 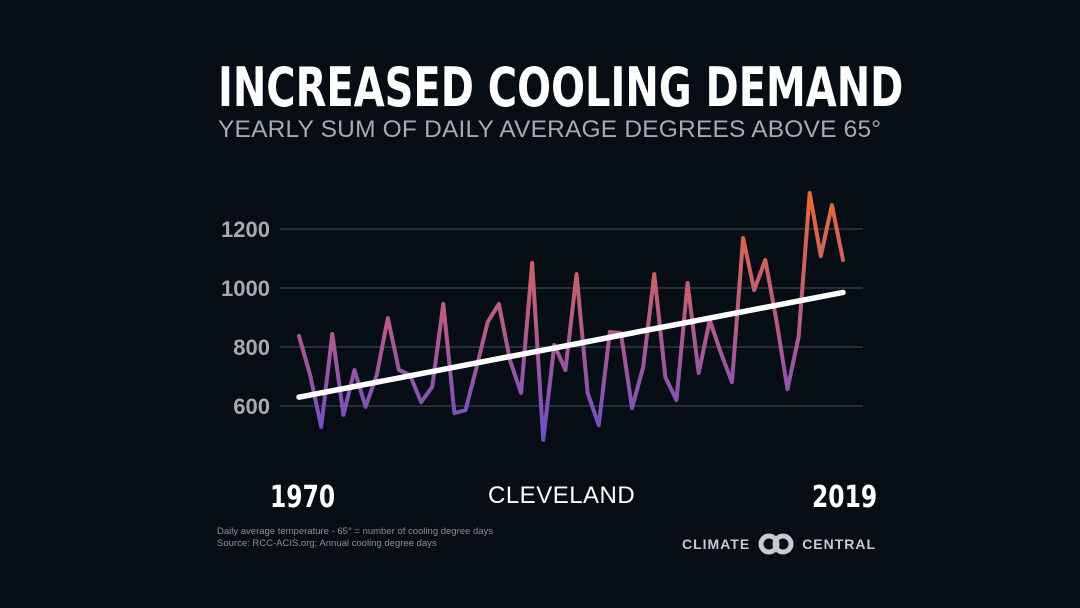 I want to click on y-tick-label: 800, so click(x=251, y=347).